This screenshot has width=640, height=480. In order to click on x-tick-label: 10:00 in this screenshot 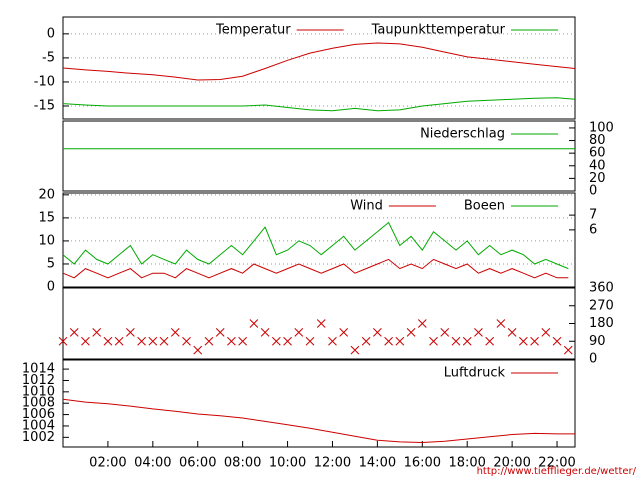, I will do `click(287, 463)`.